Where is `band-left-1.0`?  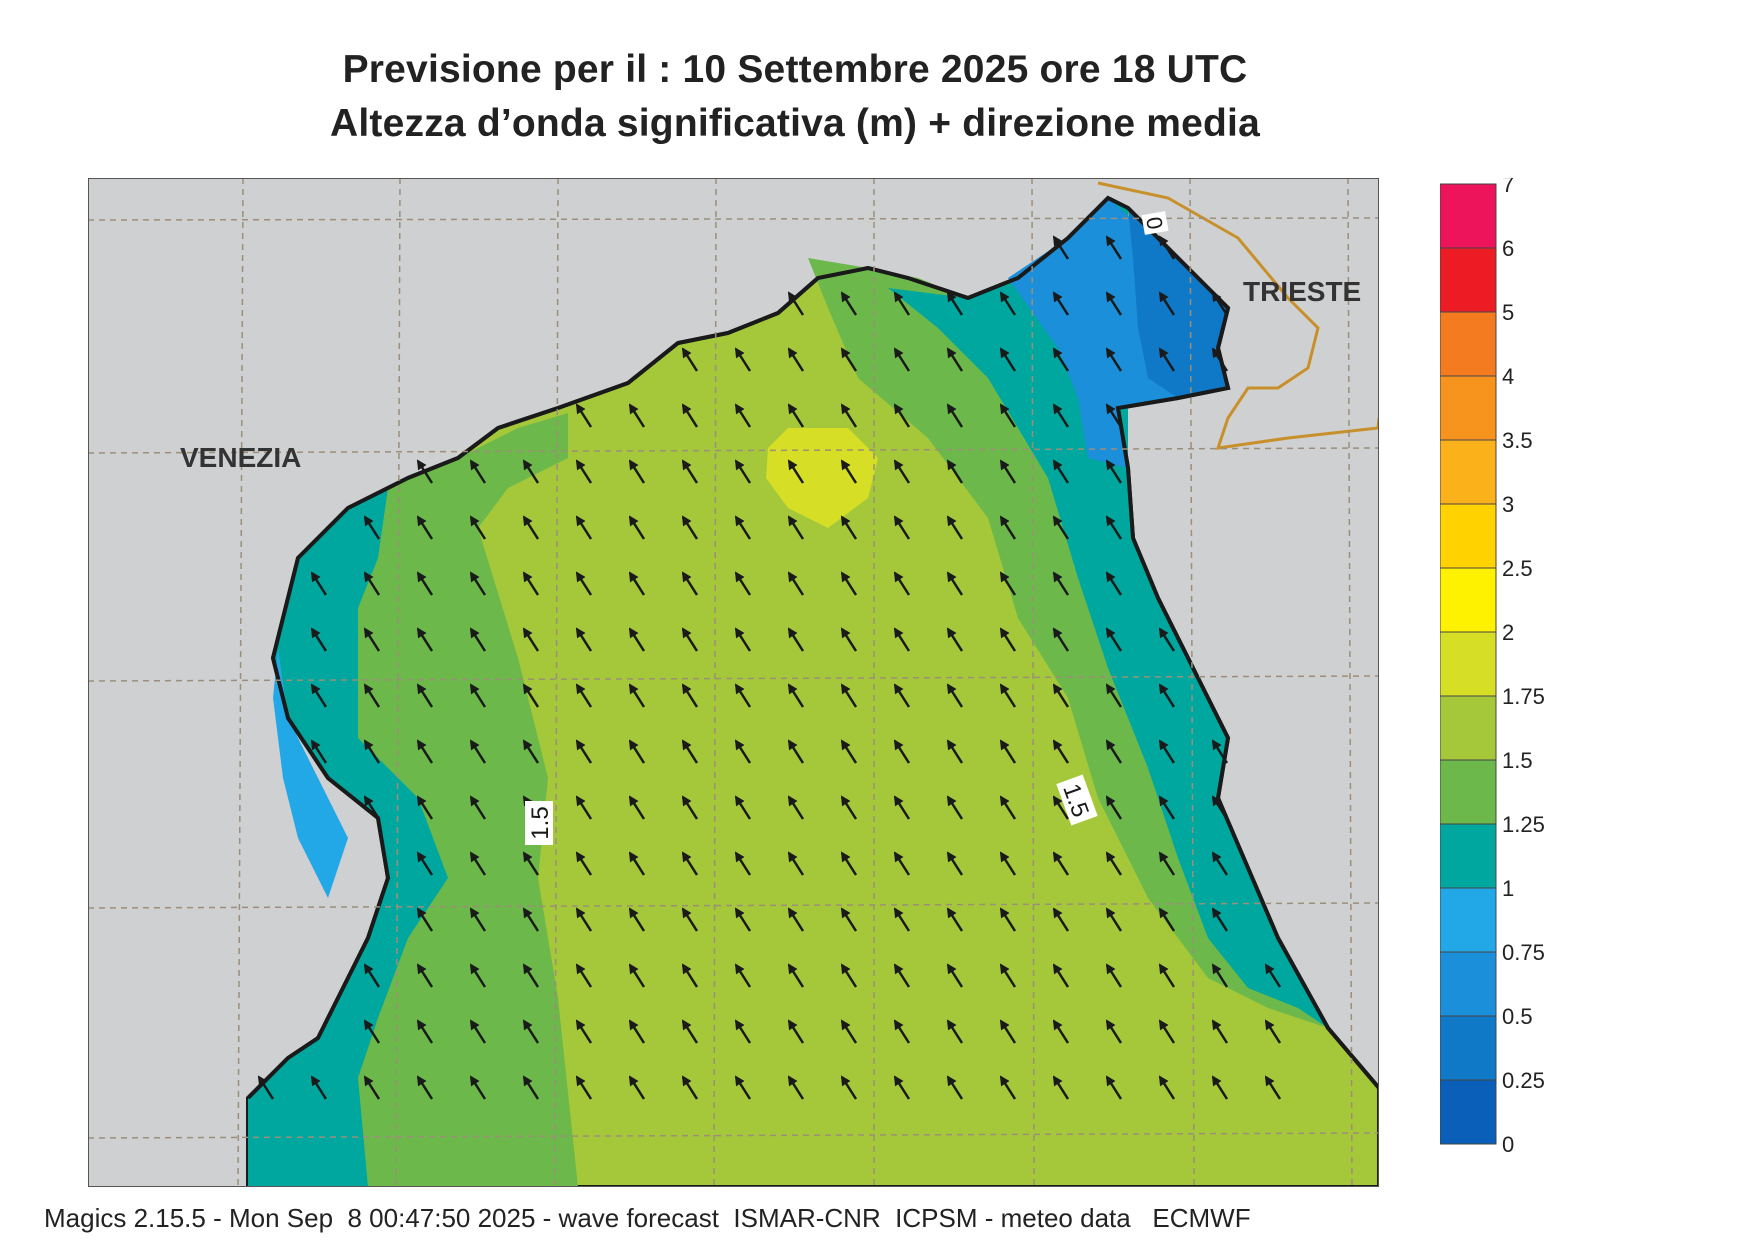
band-left-1.0 is located at coordinates (348, 837).